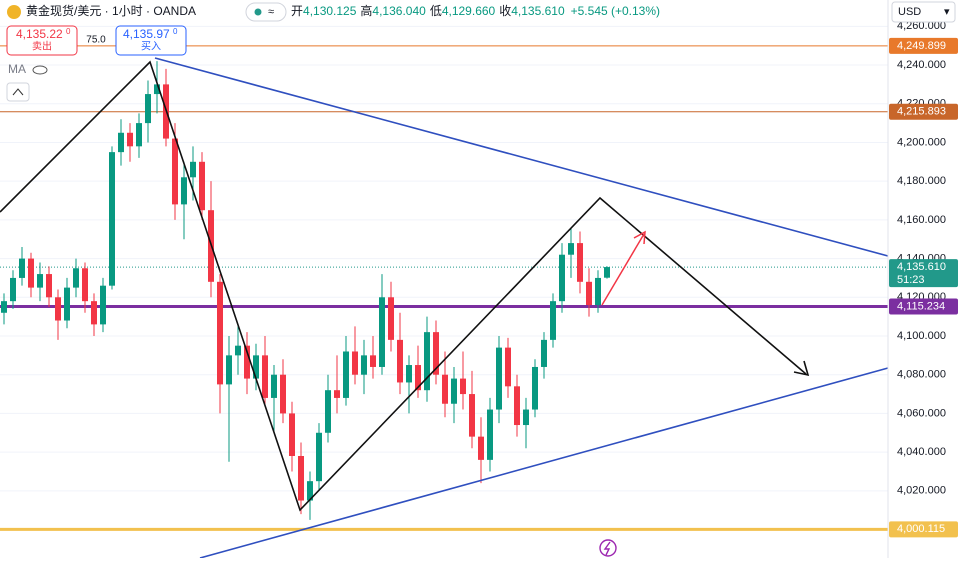 This screenshot has height=563, width=960. Describe the element at coordinates (96, 40) in the screenshot. I see `spread: 75.0` at that location.